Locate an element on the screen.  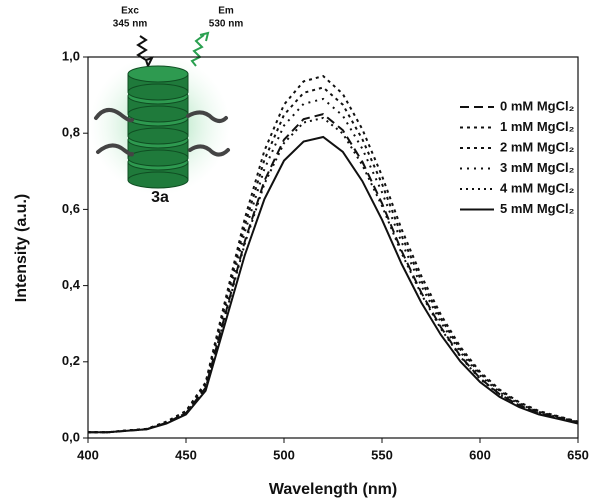
x-tick-label: 450 is located at coordinates (186, 454).